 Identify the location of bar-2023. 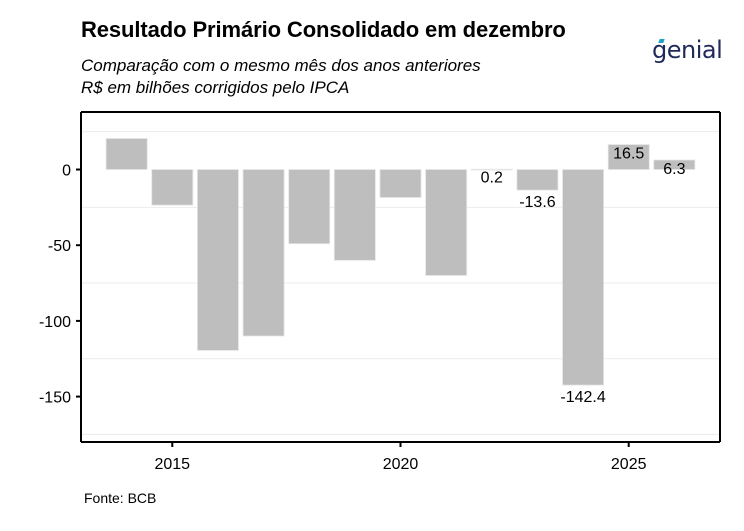
(537, 180).